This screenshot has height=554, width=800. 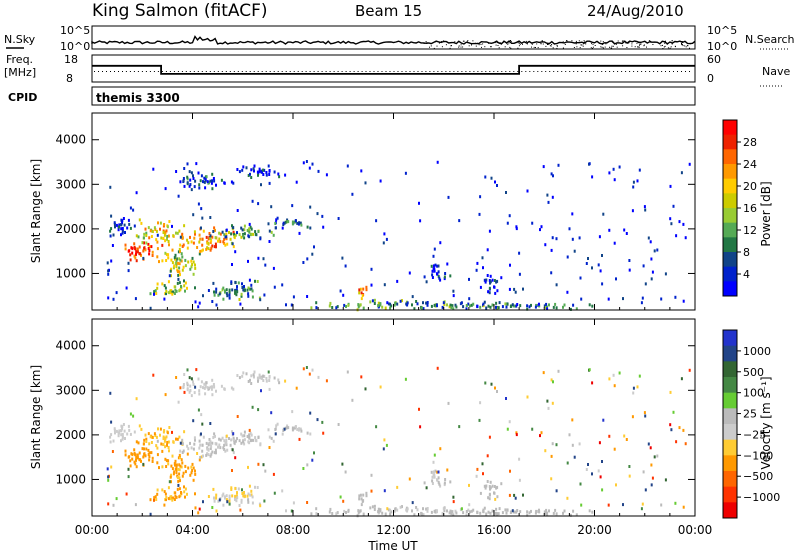 I want to click on range-tick-label: 3000, so click(x=70, y=184).